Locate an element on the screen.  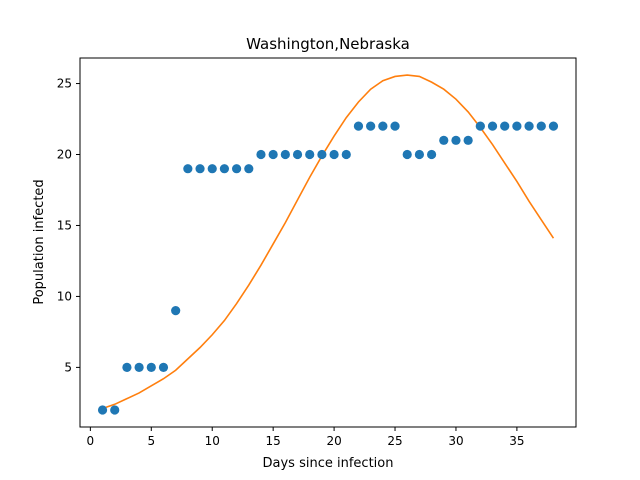
y-tick-label: 10 is located at coordinates (64, 296).